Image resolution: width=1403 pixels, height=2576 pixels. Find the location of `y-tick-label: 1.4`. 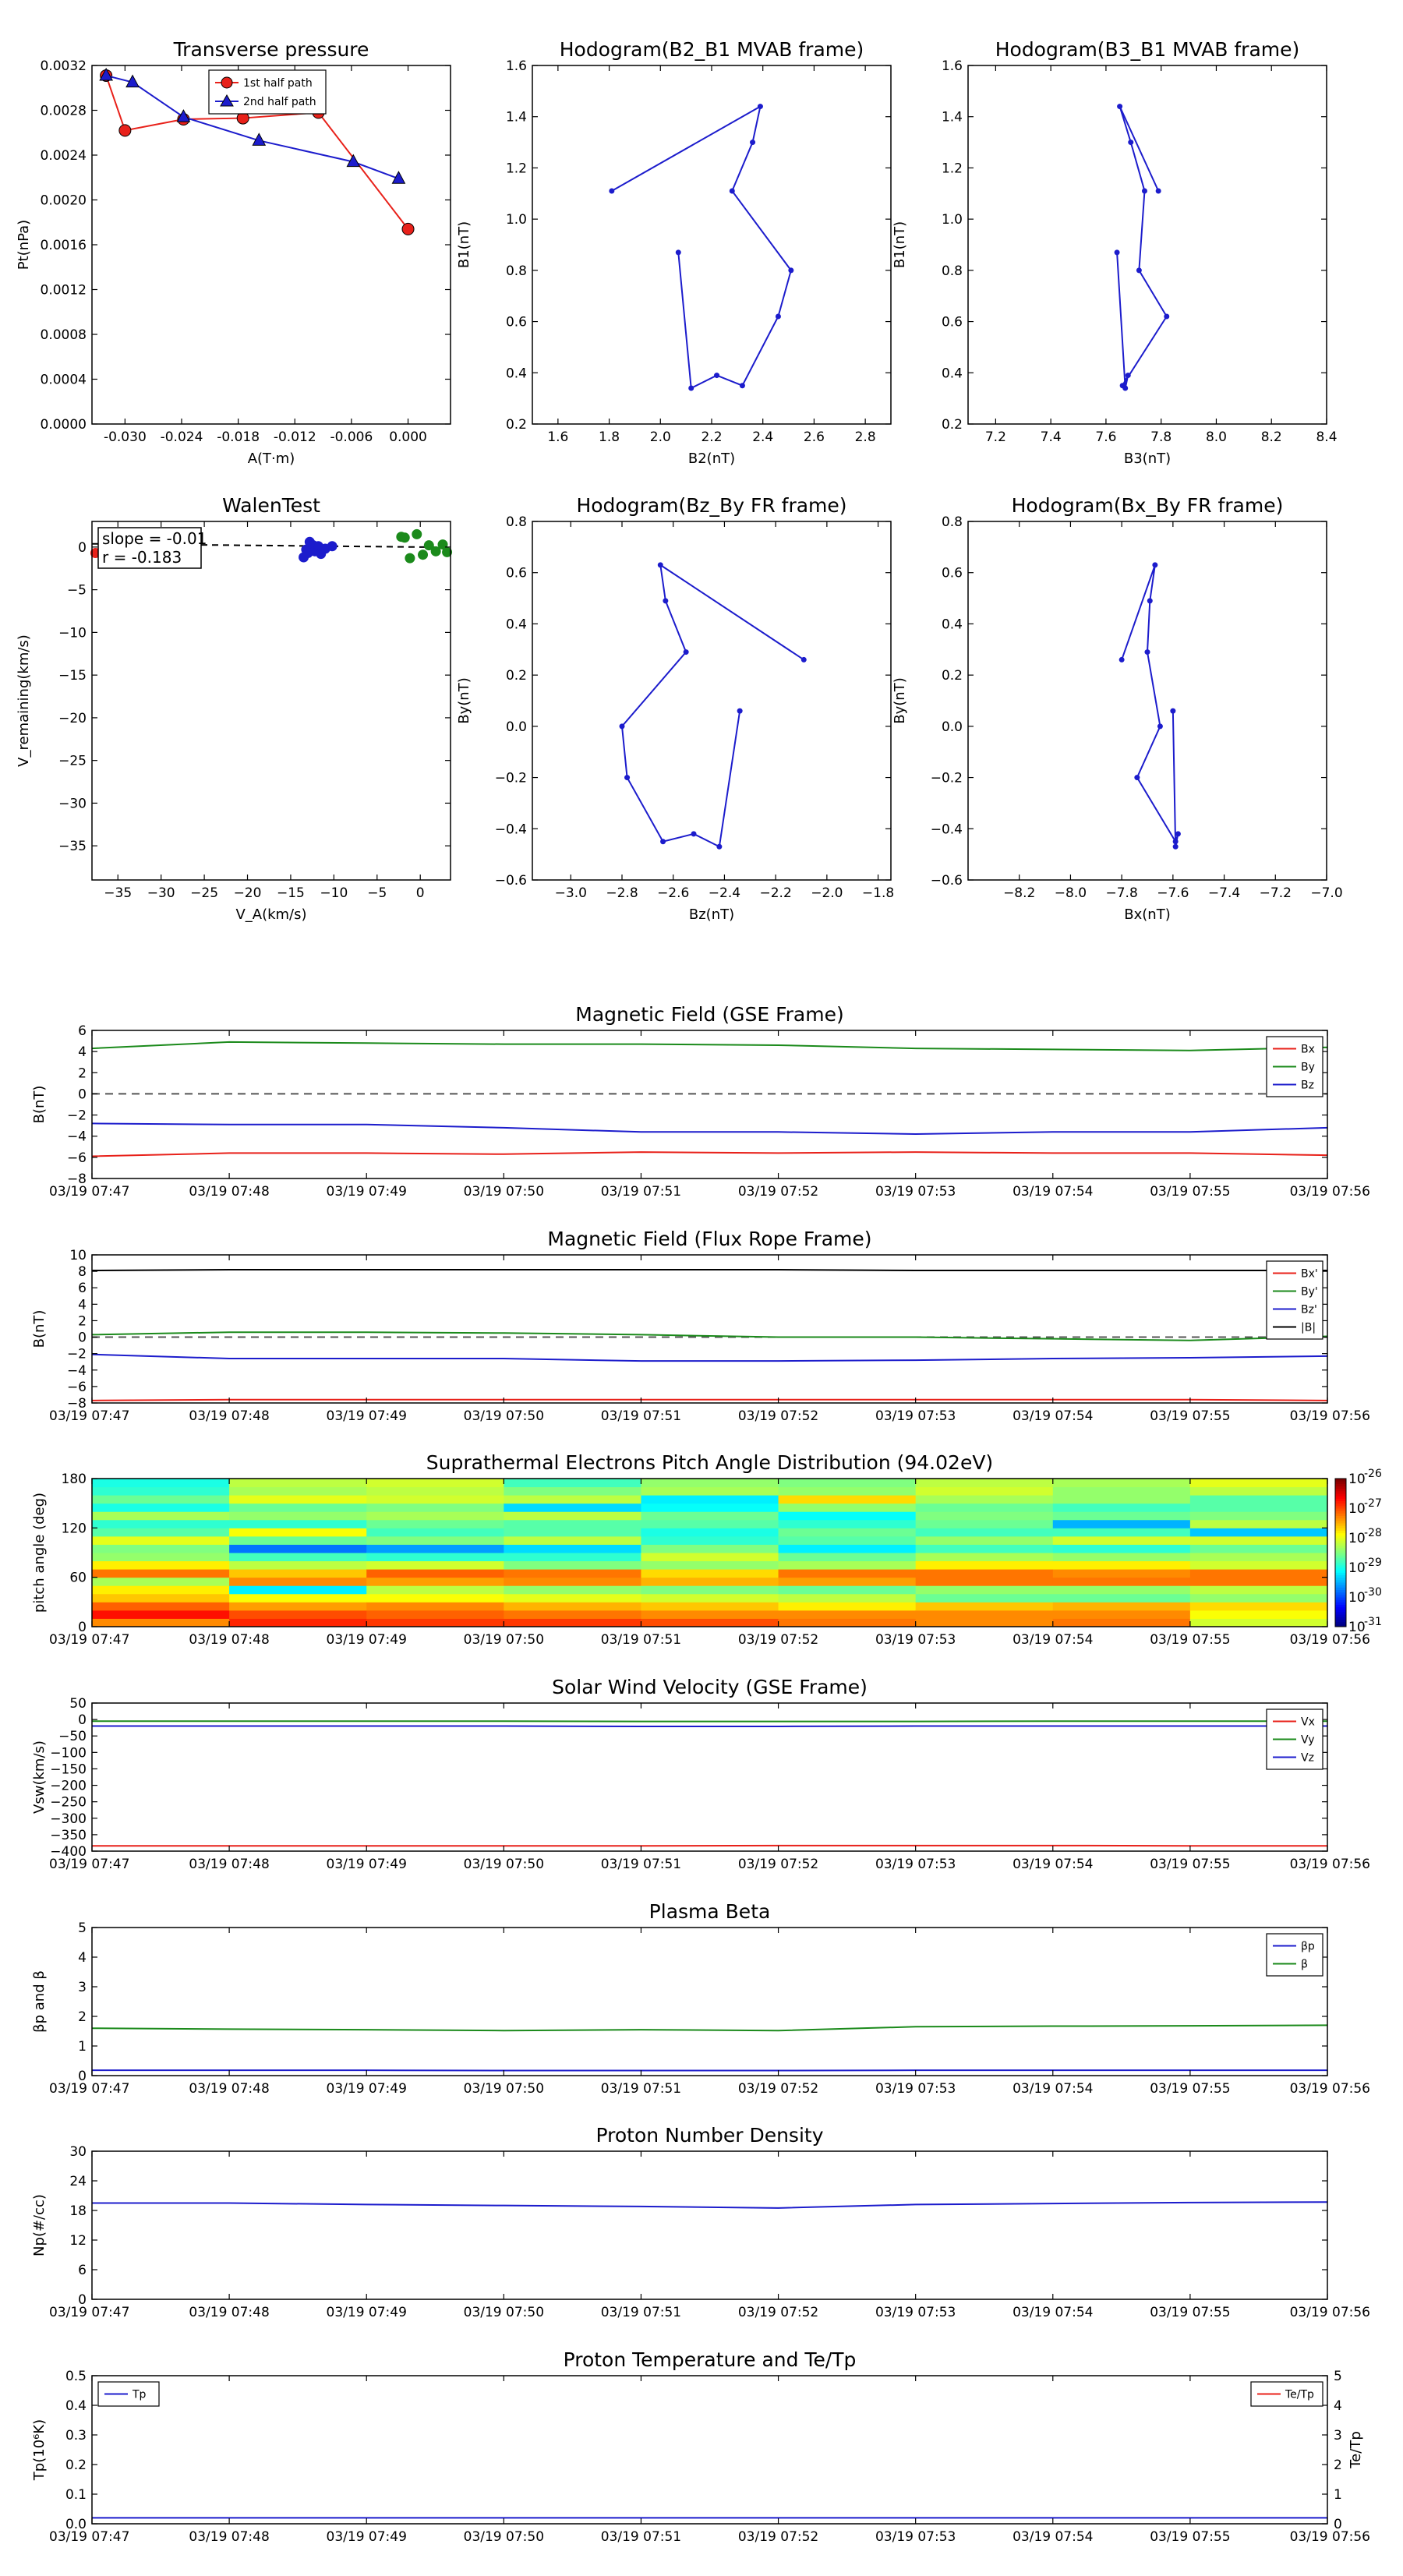

y-tick-label: 1.4 is located at coordinates (516, 117).